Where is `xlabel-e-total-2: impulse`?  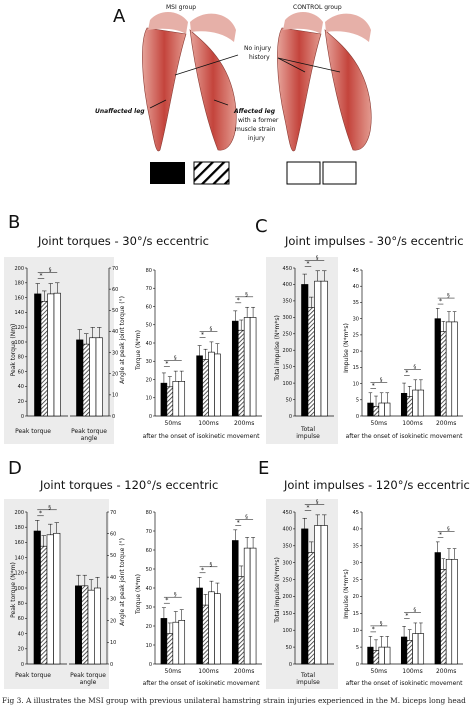 xlabel-e-total-2: impulse is located at coordinates (308, 682).